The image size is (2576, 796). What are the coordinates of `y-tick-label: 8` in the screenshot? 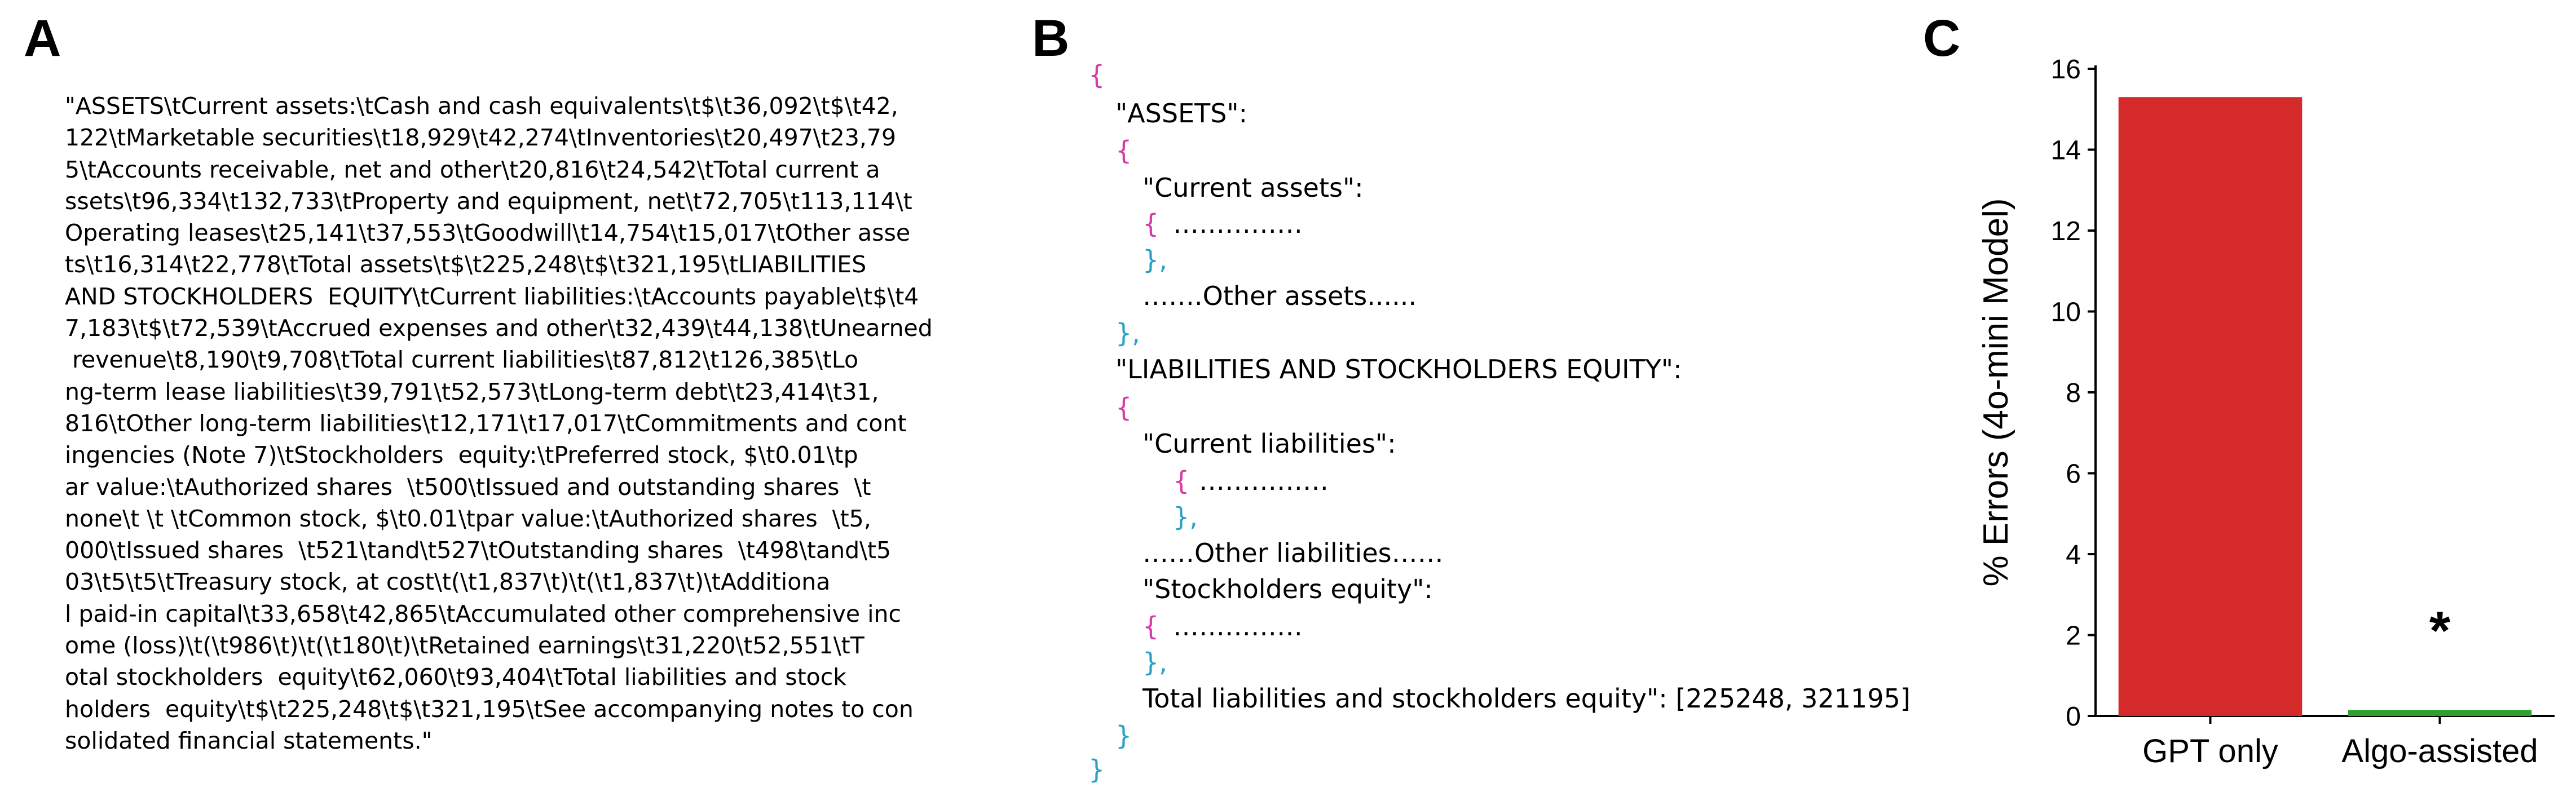 It's located at (2073, 393).